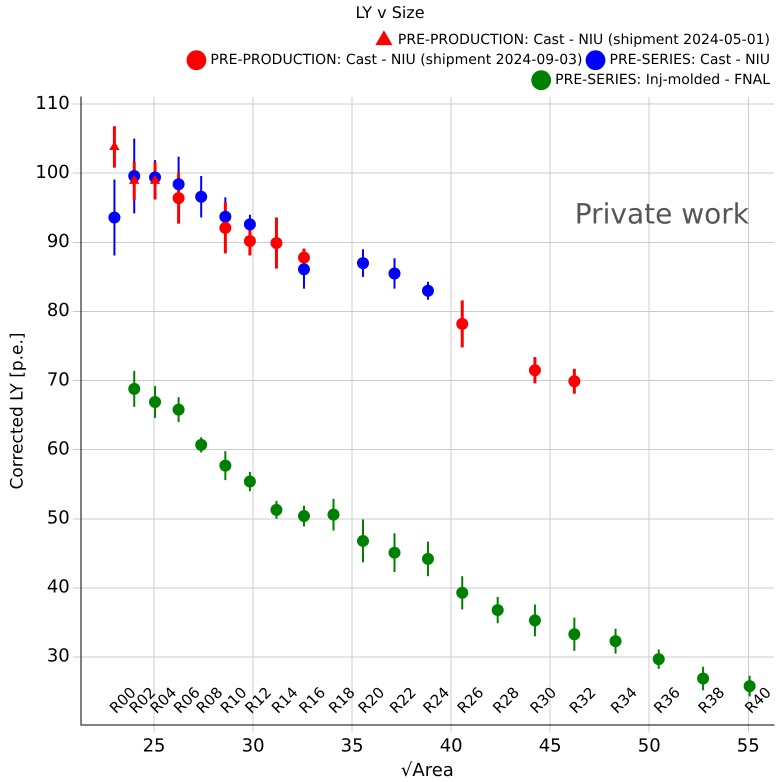 This screenshot has width=780, height=782. I want to click on y-tick-label: 70, so click(58, 379).